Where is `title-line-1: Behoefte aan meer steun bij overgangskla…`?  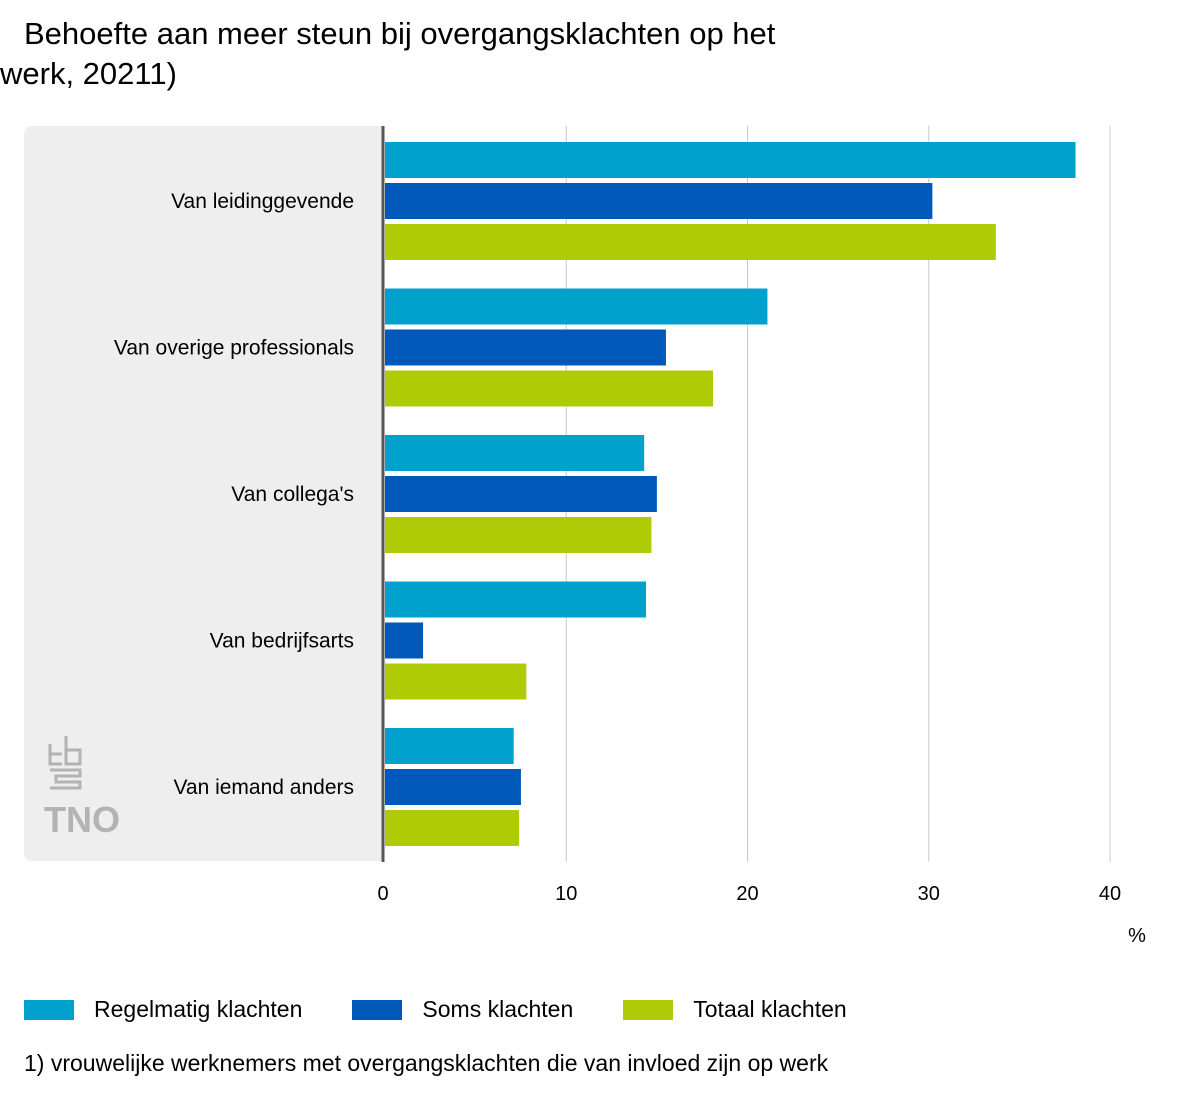 title-line-1: Behoefte aan meer steun bij overgangskla… is located at coordinates (400, 33).